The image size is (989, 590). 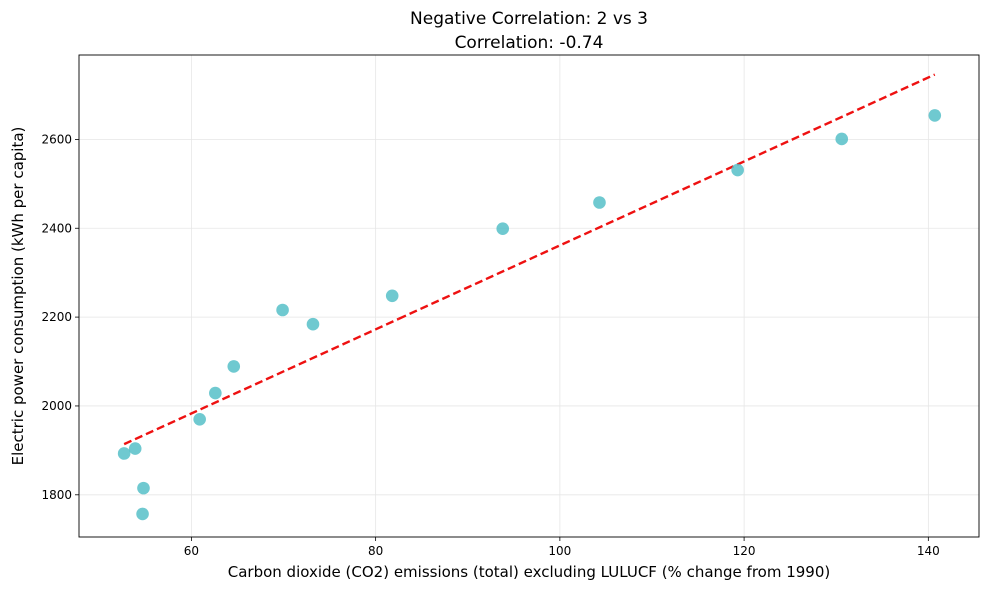 I want to click on y-axis-ticks: 1800 2000 2200 2400 2600, so click(x=60, y=317).